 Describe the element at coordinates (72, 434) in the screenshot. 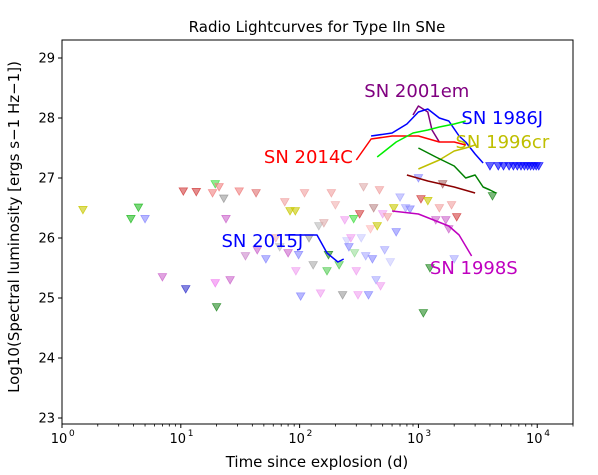

I see `x-tick-exponent: 0` at that location.